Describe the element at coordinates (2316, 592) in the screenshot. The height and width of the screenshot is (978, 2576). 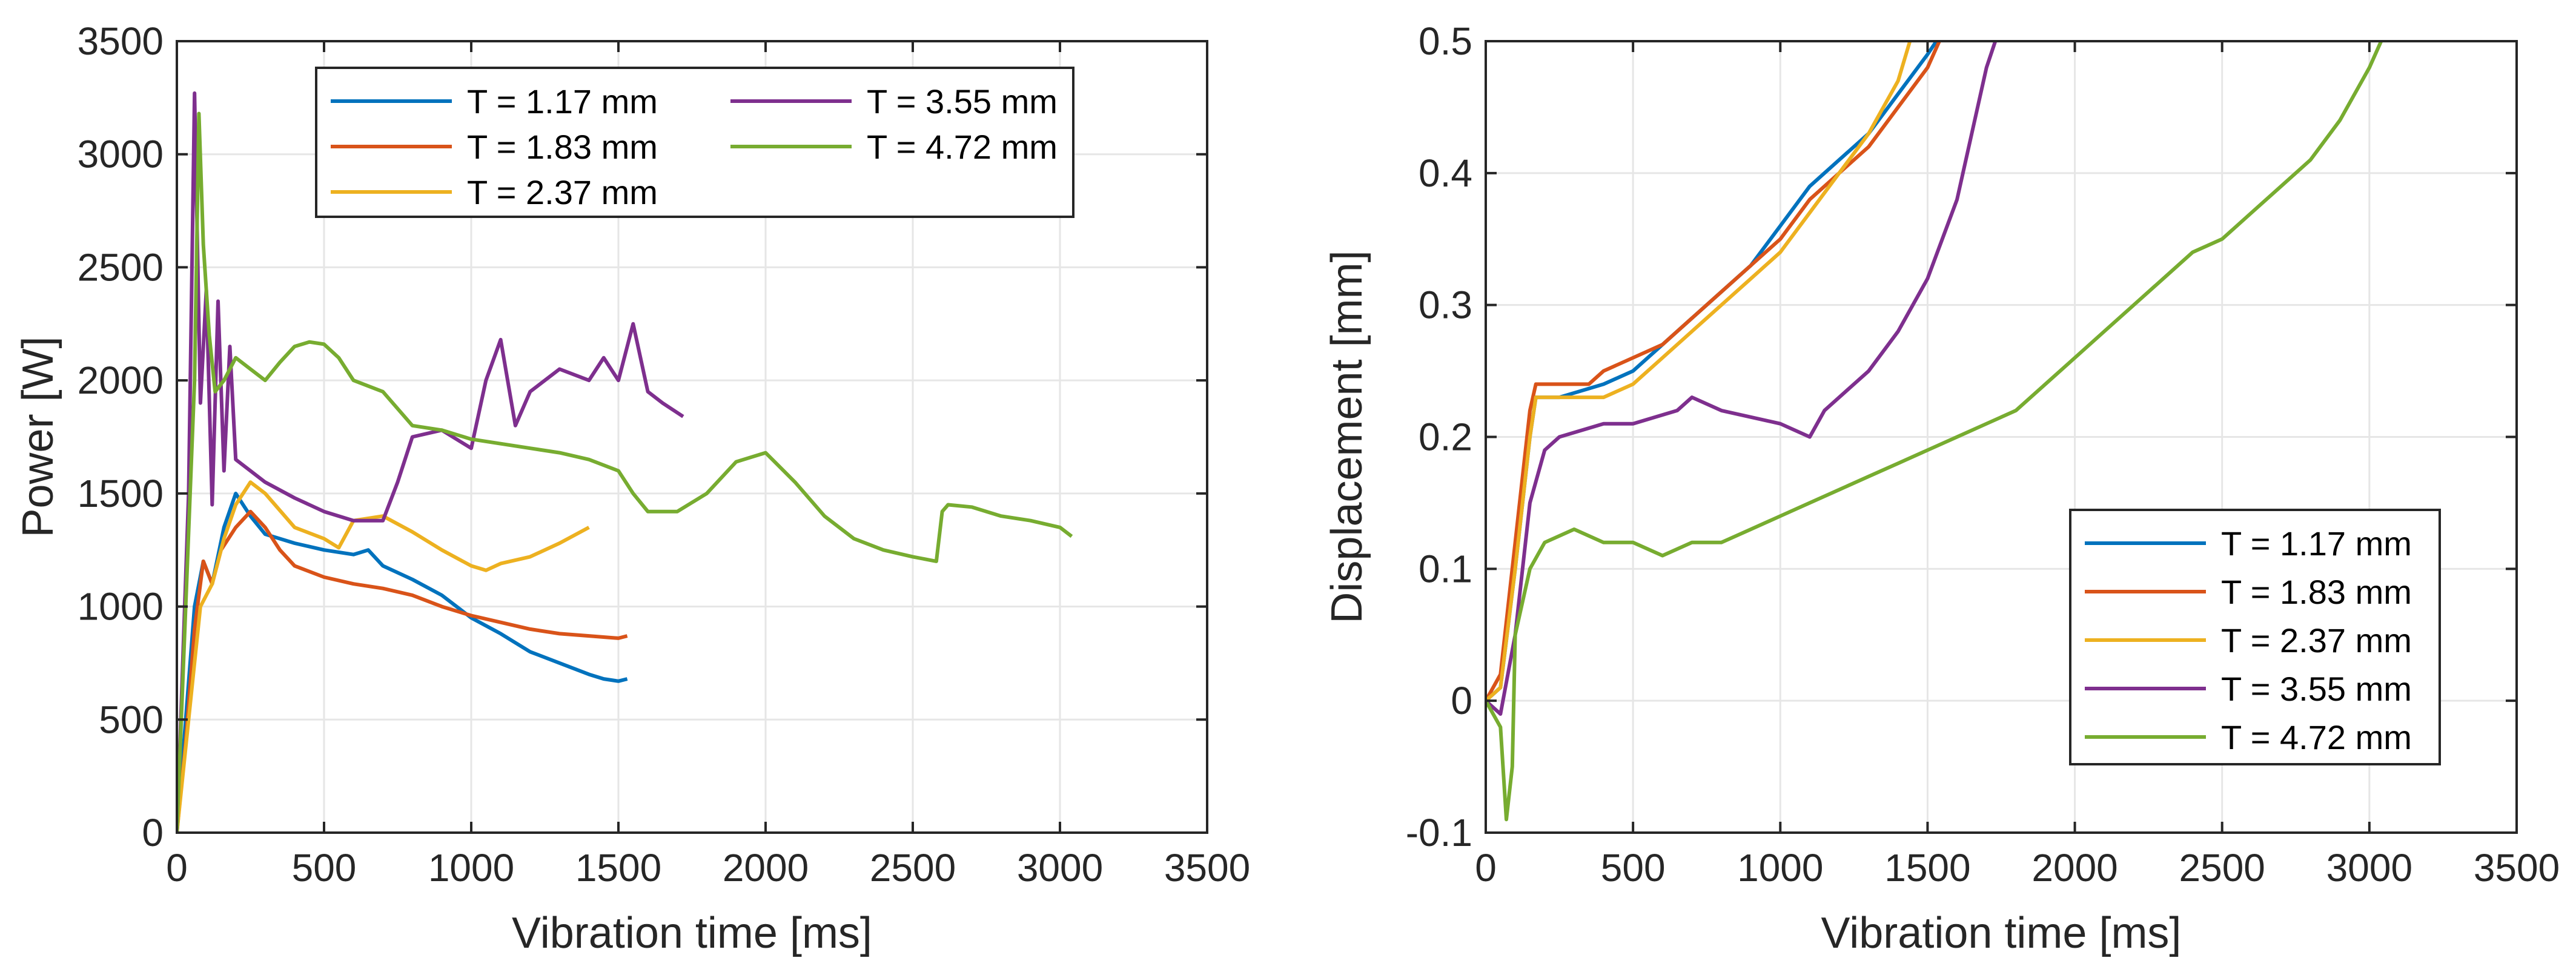
I see `displacement-chart-legend-label: T = 1.83 mm` at that location.